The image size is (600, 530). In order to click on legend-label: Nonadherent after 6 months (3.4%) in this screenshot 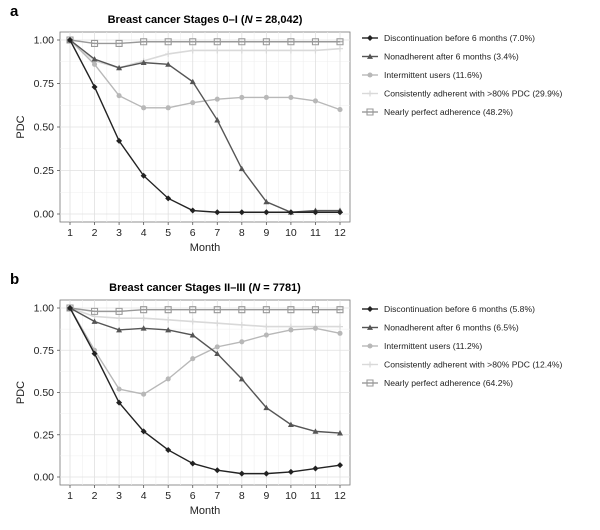, I will do `click(451, 57)`.